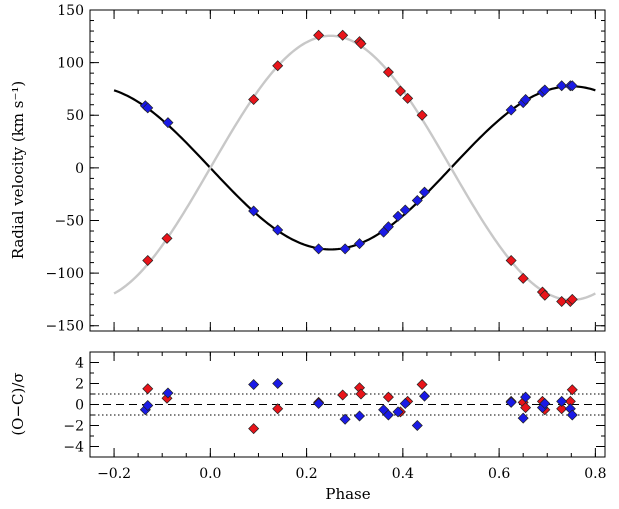 Image resolution: width=619 pixels, height=509 pixels. What do you see at coordinates (18, 170) in the screenshot?
I see `rv-y-axis-label: Radial velocity (km s⁻¹)` at bounding box center [18, 170].